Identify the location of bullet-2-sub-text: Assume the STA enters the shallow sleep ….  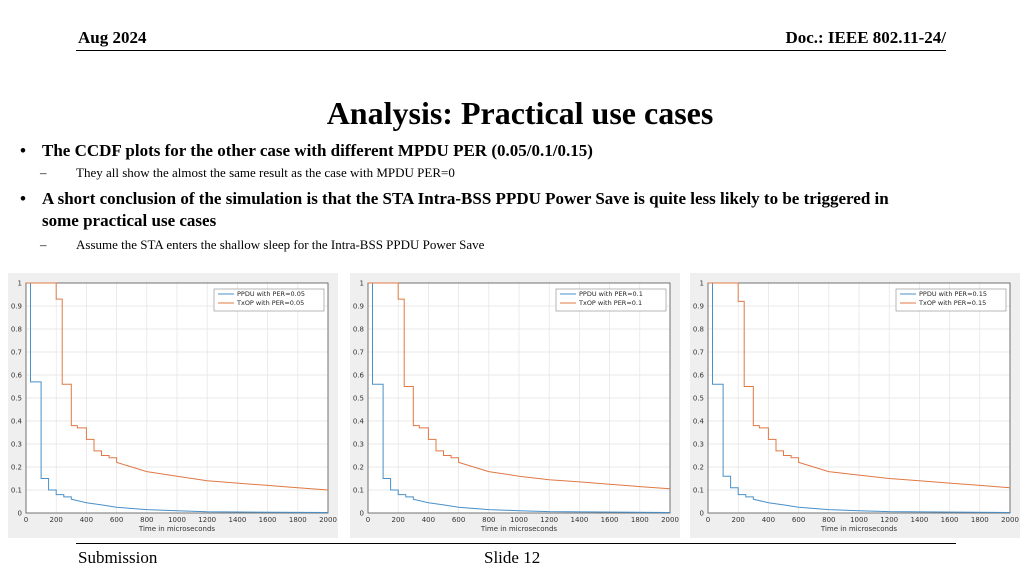
(280, 244).